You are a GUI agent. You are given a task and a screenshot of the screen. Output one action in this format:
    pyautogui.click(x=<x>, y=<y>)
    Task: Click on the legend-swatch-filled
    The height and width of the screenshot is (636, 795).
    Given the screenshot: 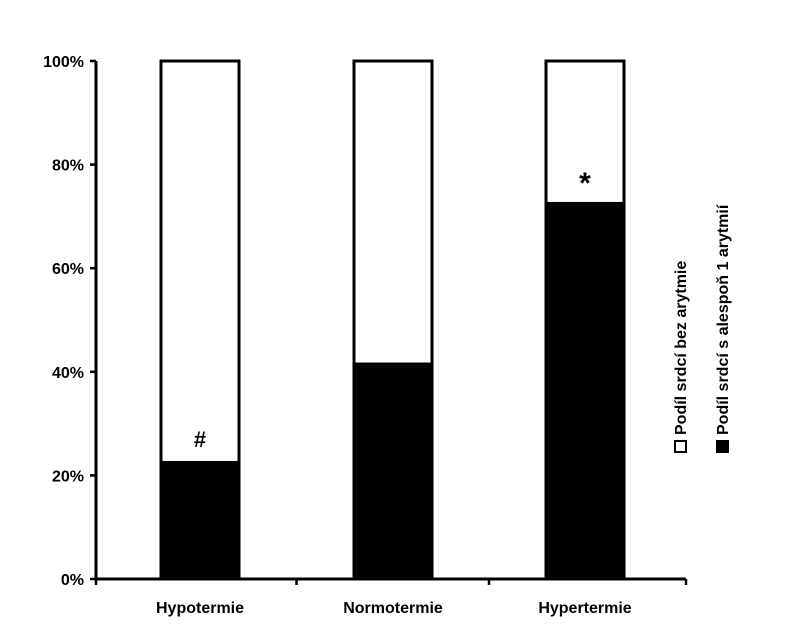 What is the action you would take?
    pyautogui.click(x=722, y=446)
    